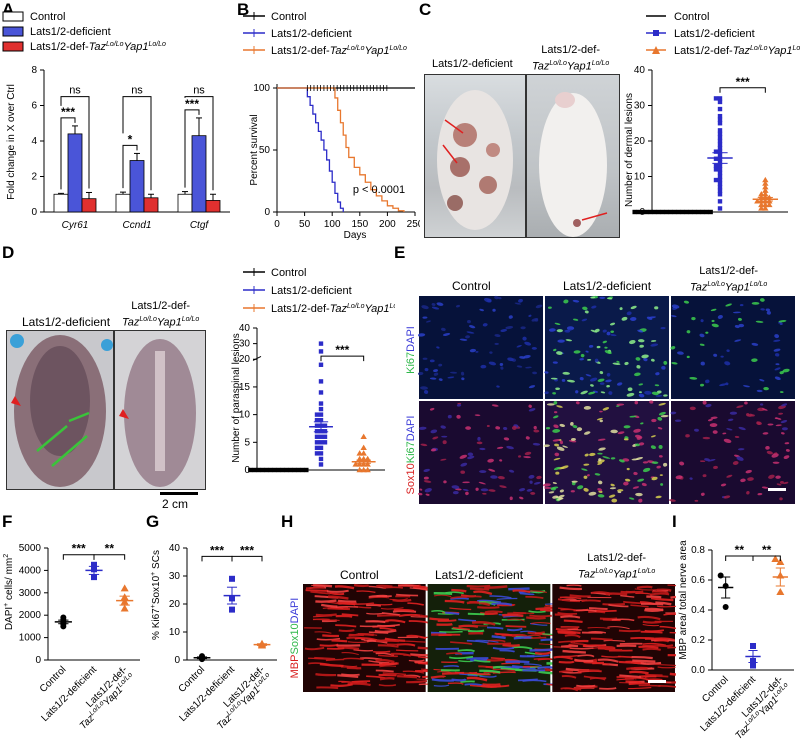 Image resolution: width=800 pixels, height=753 pixels. Describe the element at coordinates (254, 149) in the screenshot. I see `axis-label-b-y: Percent survival` at that location.